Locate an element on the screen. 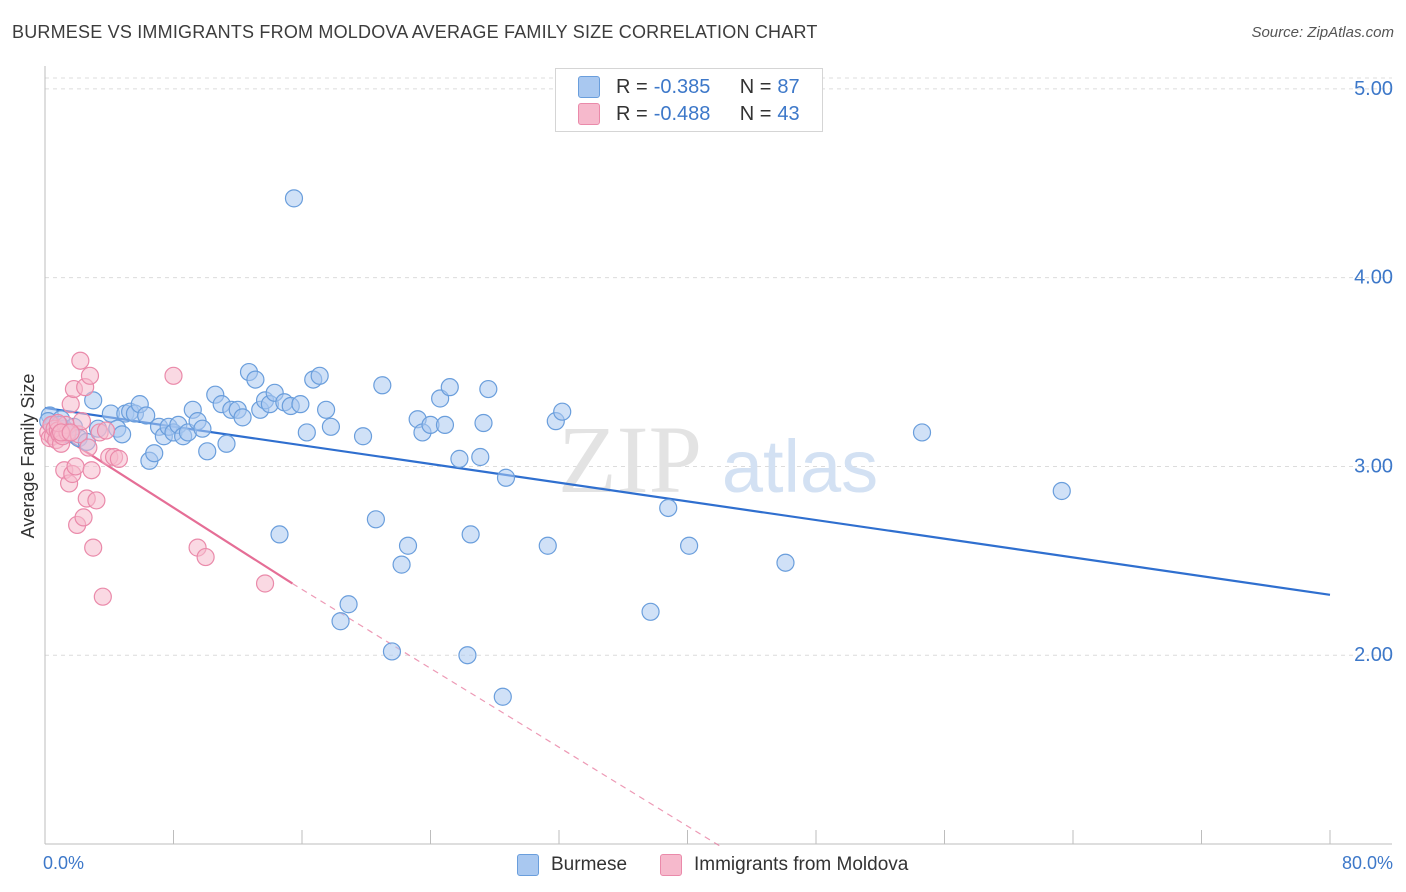 This screenshot has height=892, width=1406. legend-item-moldova: Immigrants from Moldova is located at coordinates (784, 865).